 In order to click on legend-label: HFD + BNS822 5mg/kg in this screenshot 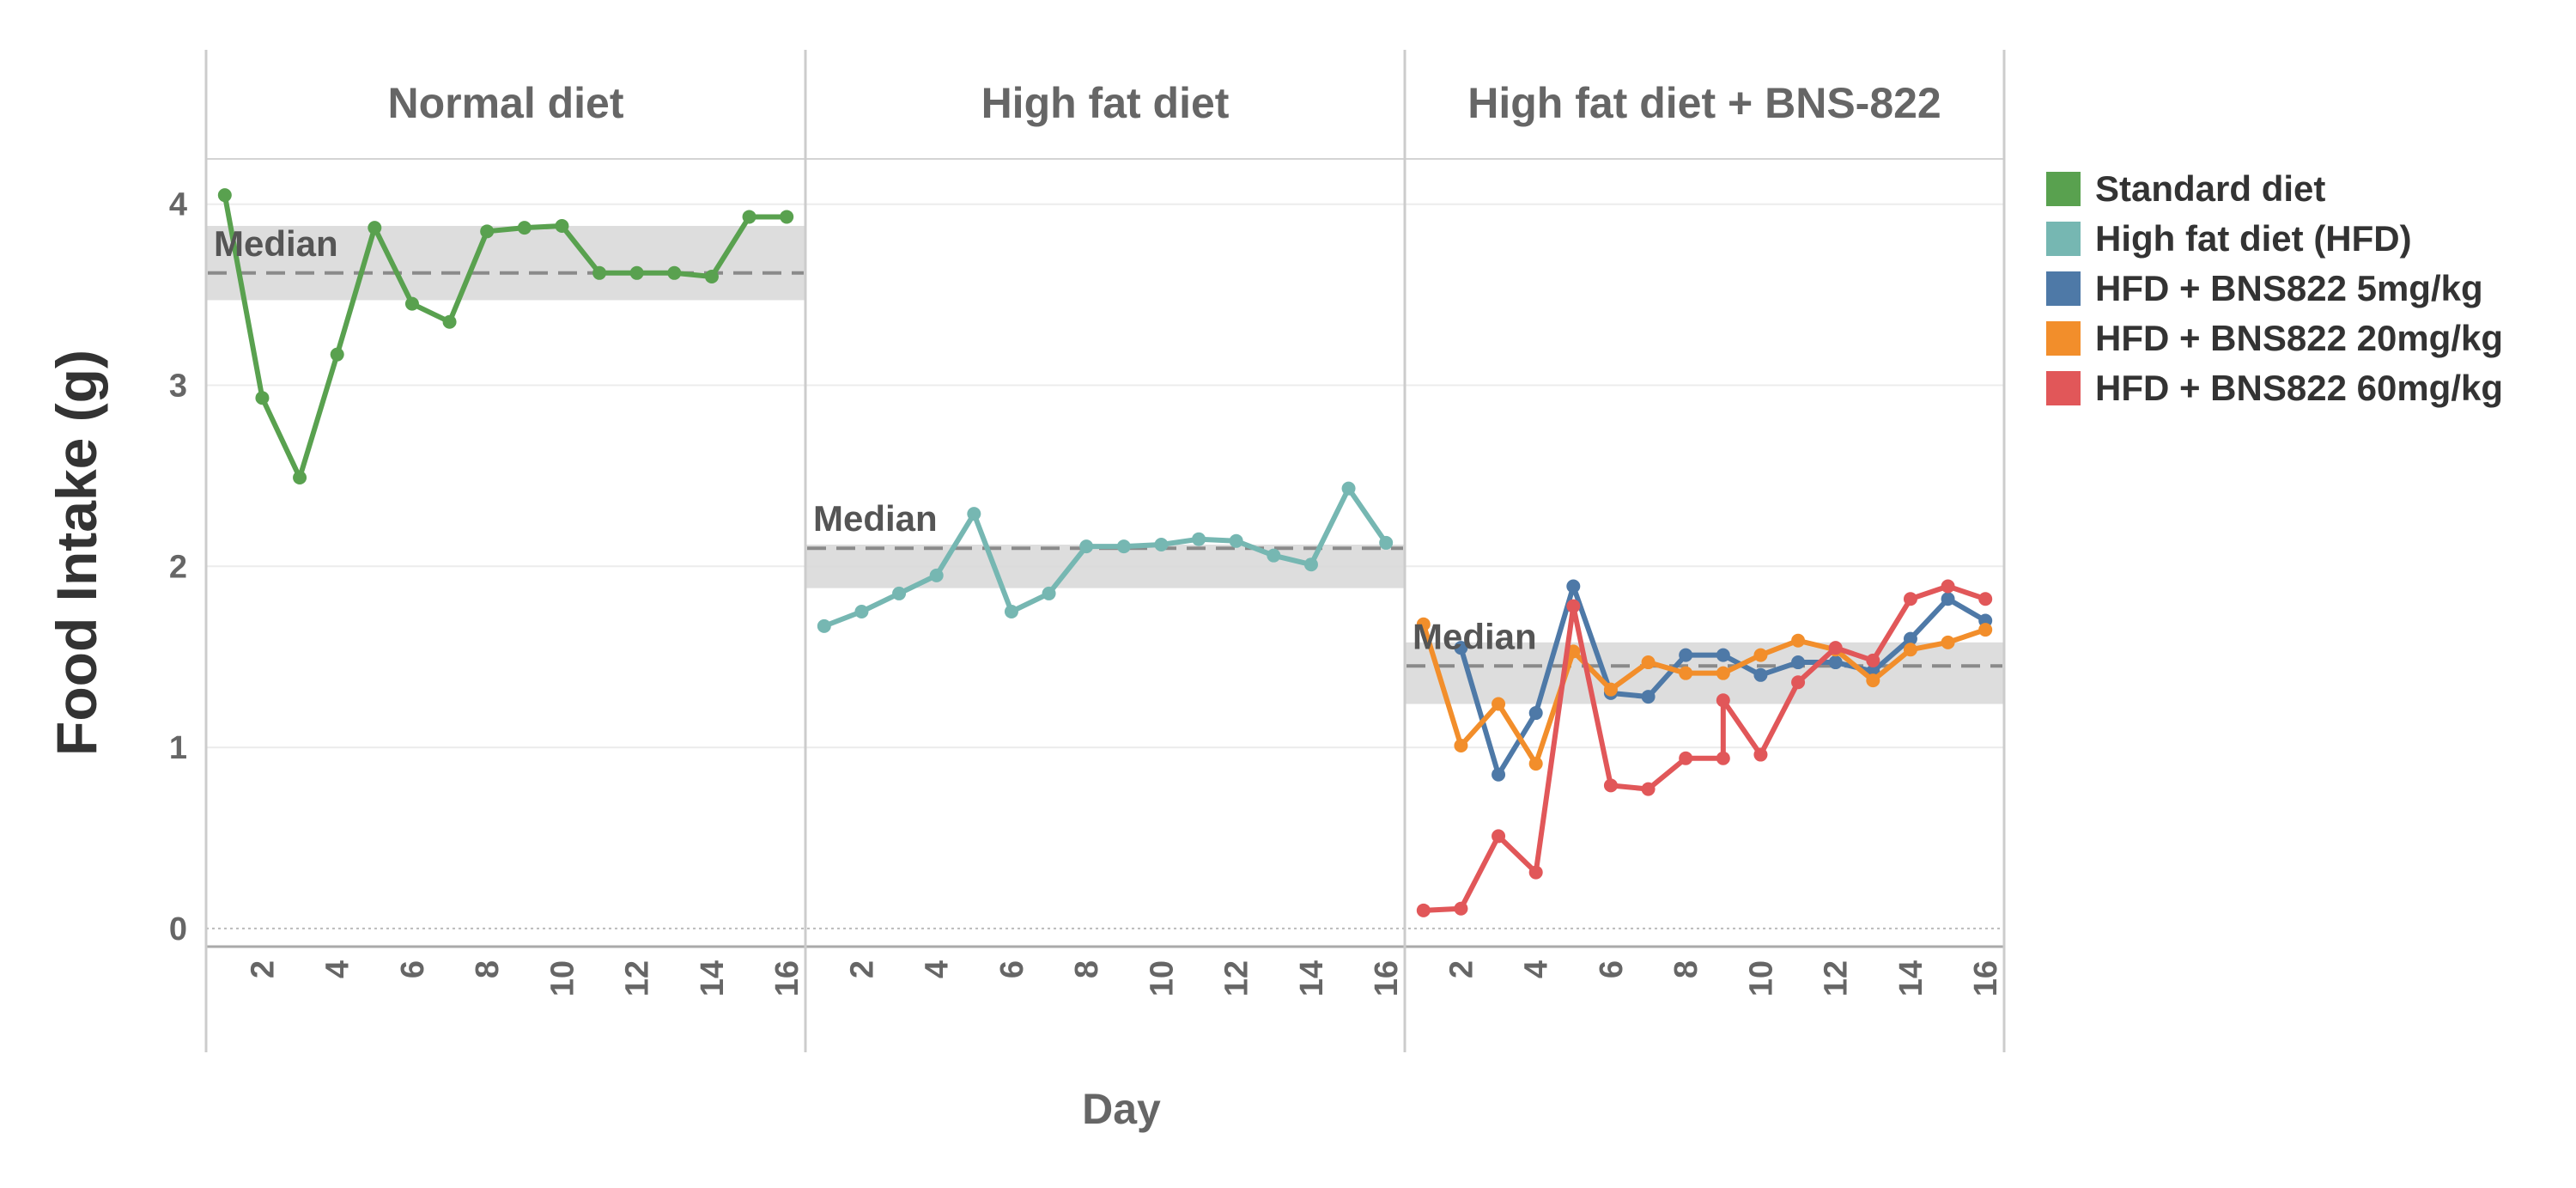, I will do `click(2289, 288)`.